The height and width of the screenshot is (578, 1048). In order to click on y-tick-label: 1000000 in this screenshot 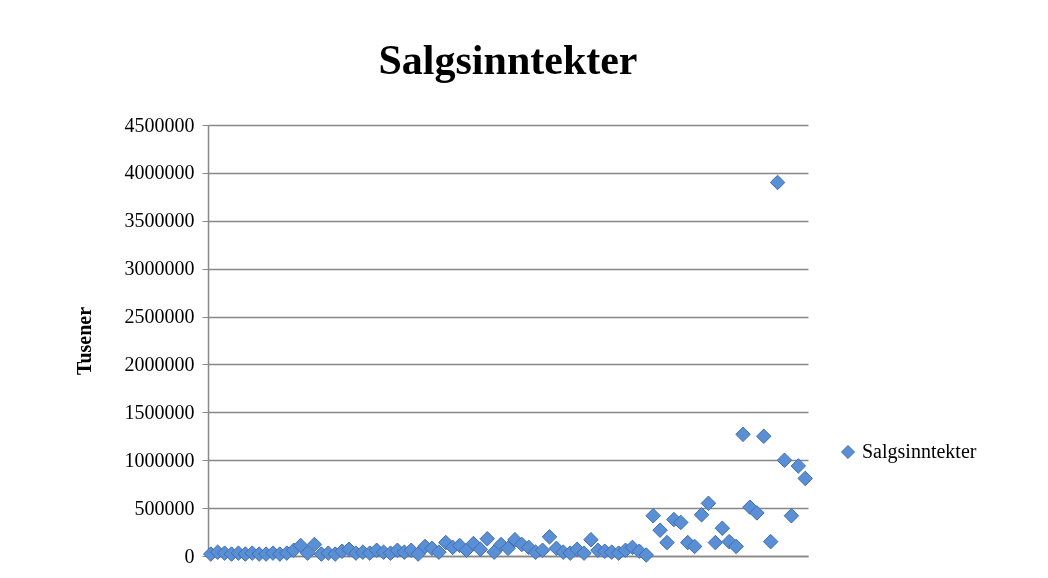, I will do `click(159, 459)`.